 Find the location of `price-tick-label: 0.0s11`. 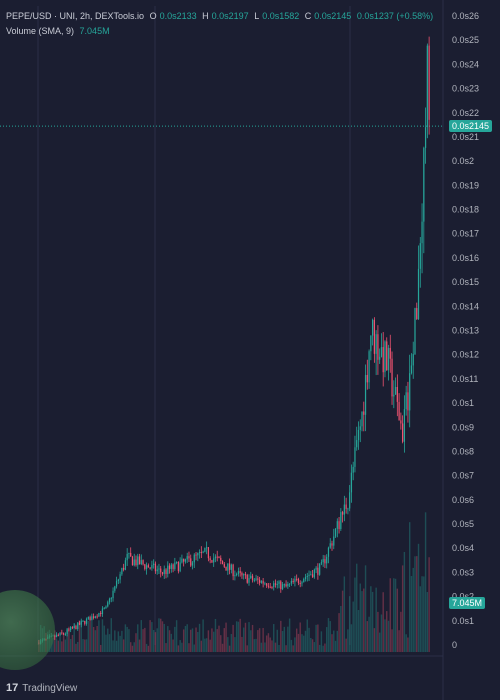

price-tick-label: 0.0s11 is located at coordinates (465, 379).